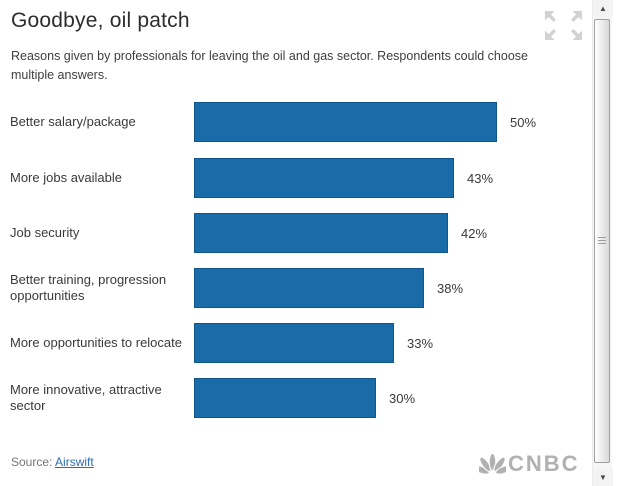  I want to click on value-label: 38%, so click(450, 288).